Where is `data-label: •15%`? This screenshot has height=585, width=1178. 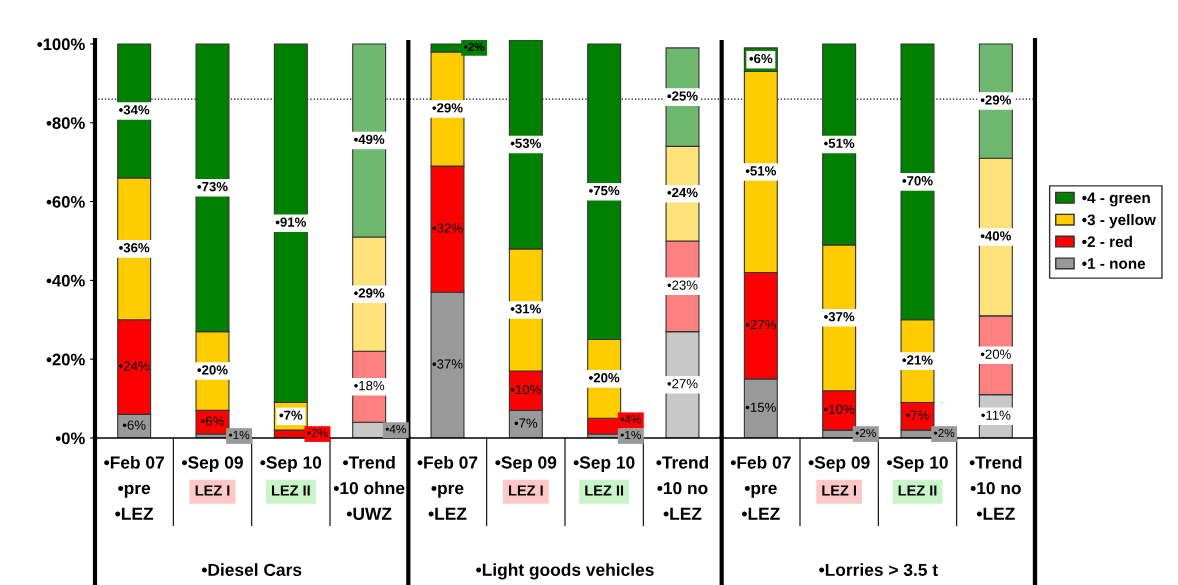
data-label: •15% is located at coordinates (760, 407).